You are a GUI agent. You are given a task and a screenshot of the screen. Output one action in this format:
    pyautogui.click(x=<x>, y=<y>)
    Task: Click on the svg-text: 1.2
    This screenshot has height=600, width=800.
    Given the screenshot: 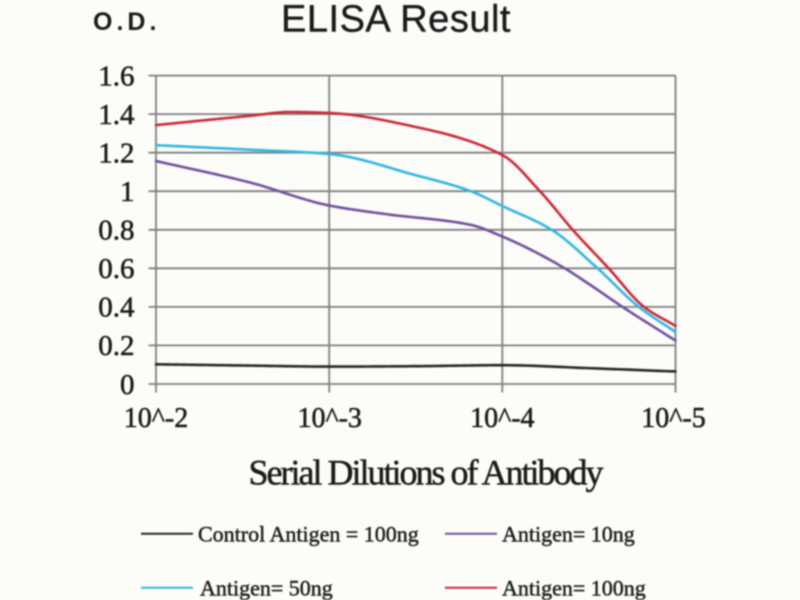 What is the action you would take?
    pyautogui.click(x=116, y=154)
    